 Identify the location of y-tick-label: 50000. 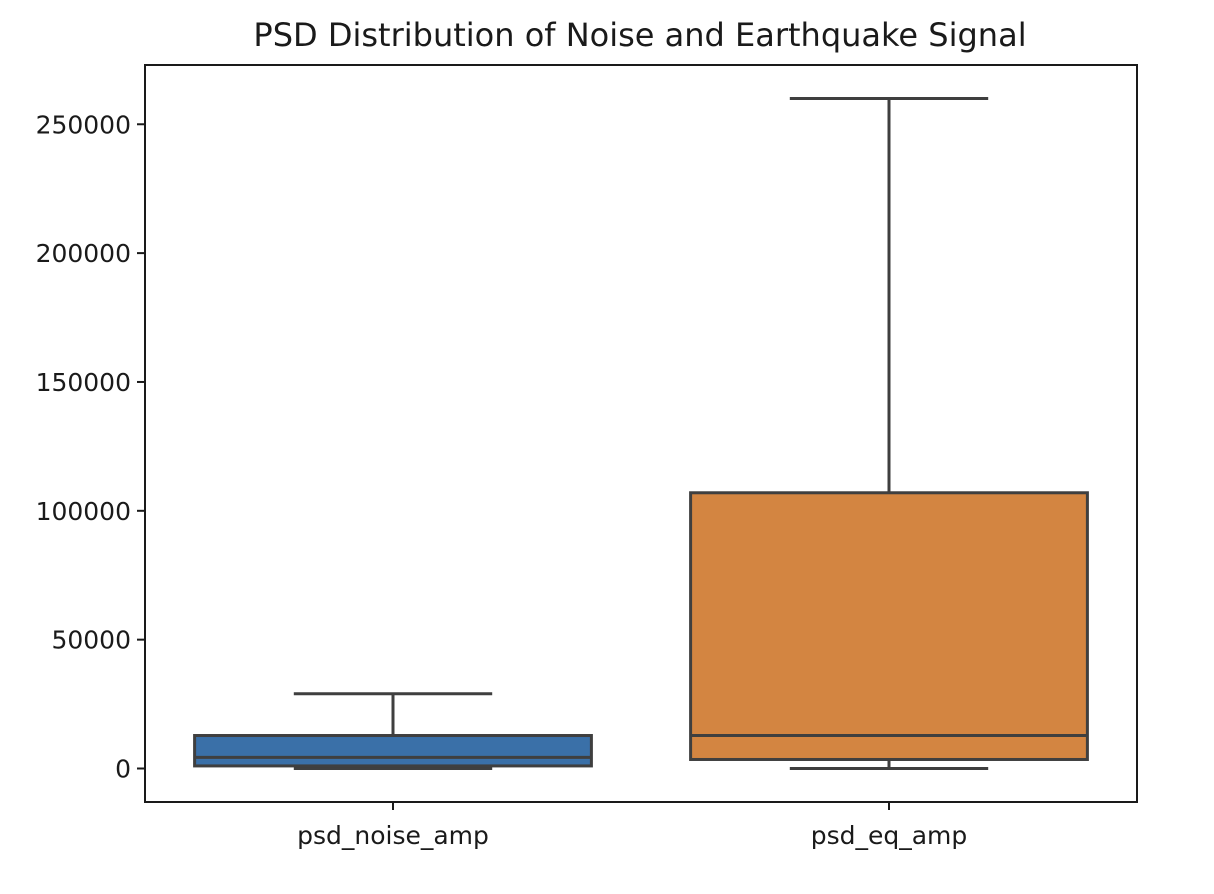
(91, 640).